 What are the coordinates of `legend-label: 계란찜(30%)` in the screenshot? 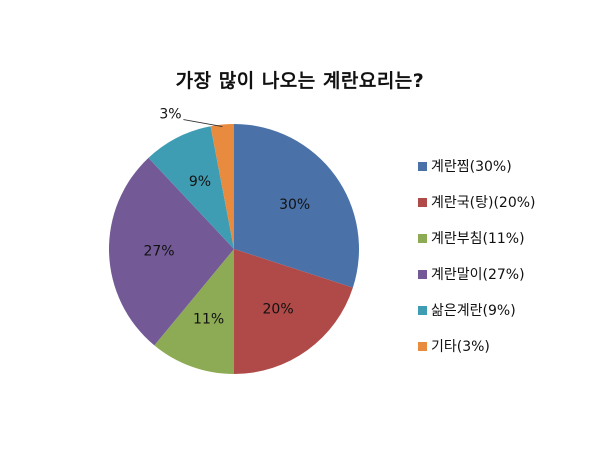 It's located at (471, 167).